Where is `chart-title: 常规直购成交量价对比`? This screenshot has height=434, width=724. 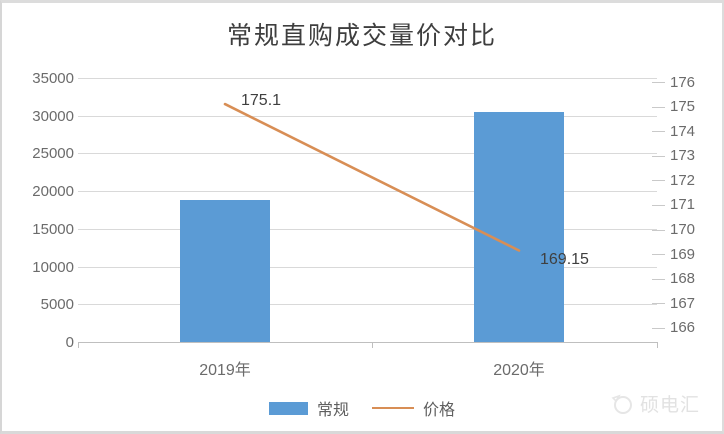 chart-title: 常规直购成交量价对比 is located at coordinates (361, 36).